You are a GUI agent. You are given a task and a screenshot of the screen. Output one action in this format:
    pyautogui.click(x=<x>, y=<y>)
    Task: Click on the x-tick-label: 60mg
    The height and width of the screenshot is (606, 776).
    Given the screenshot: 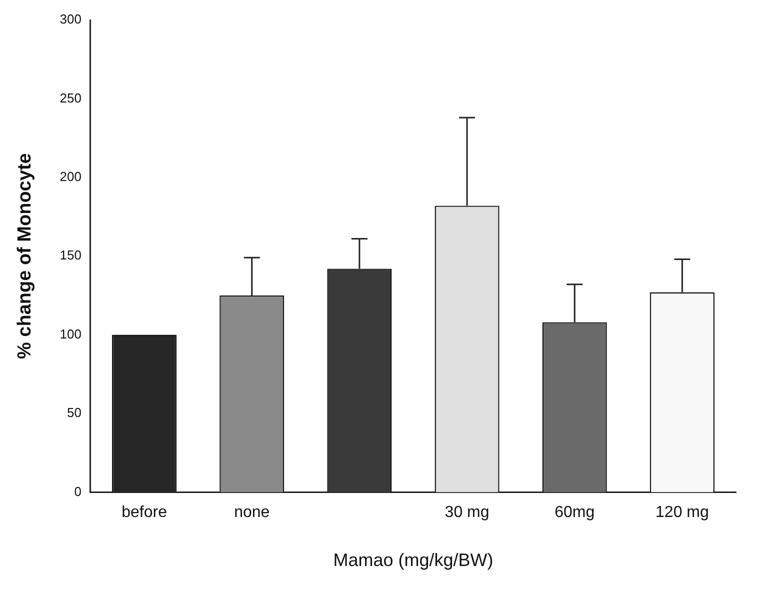 What is the action you would take?
    pyautogui.click(x=574, y=513)
    